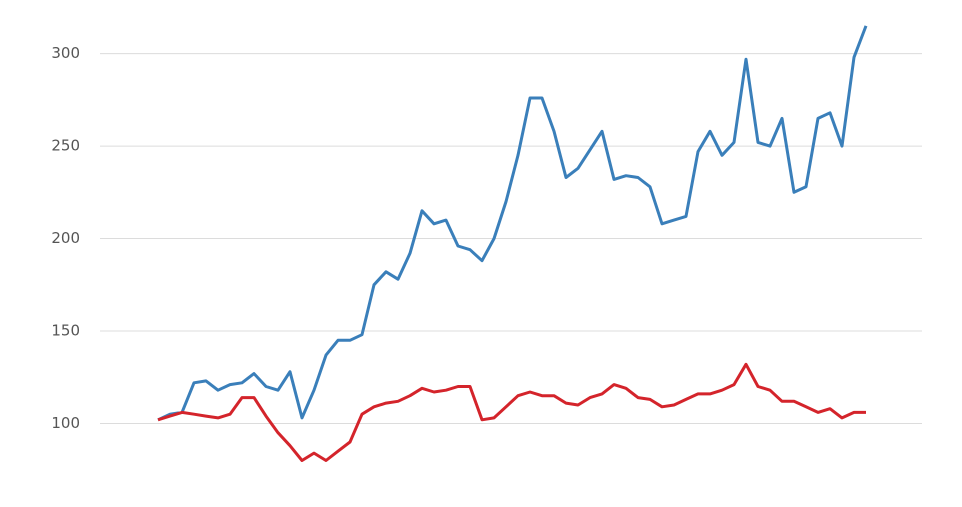 This screenshot has width=962, height=507. I want to click on y-tick-label: 150, so click(65, 331).